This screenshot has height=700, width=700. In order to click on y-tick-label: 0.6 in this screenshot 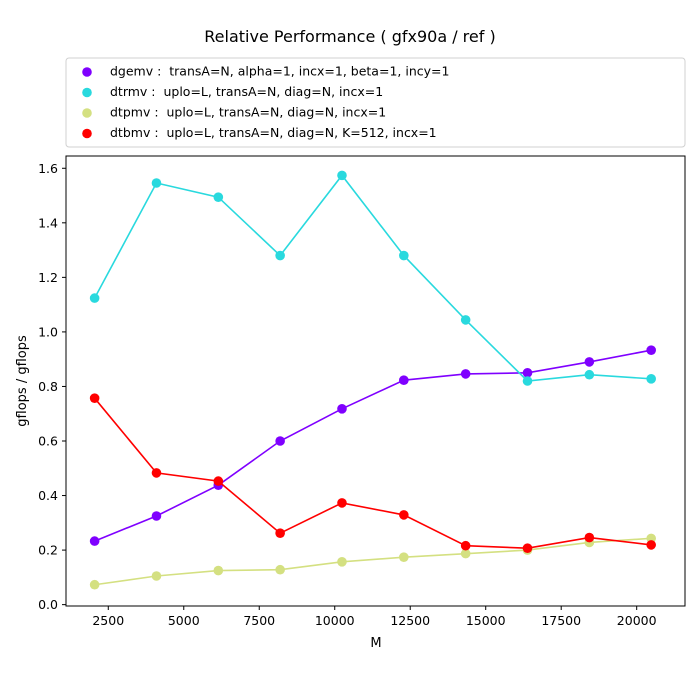, I will do `click(48, 441)`.